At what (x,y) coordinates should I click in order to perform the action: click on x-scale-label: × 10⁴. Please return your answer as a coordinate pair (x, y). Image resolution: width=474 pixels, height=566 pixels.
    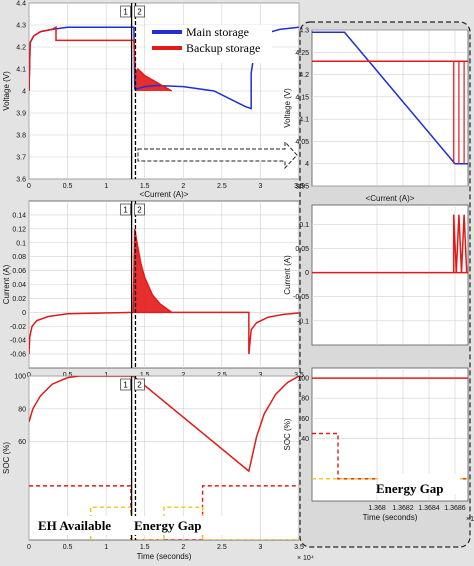
    Looking at the image, I should click on (305, 558).